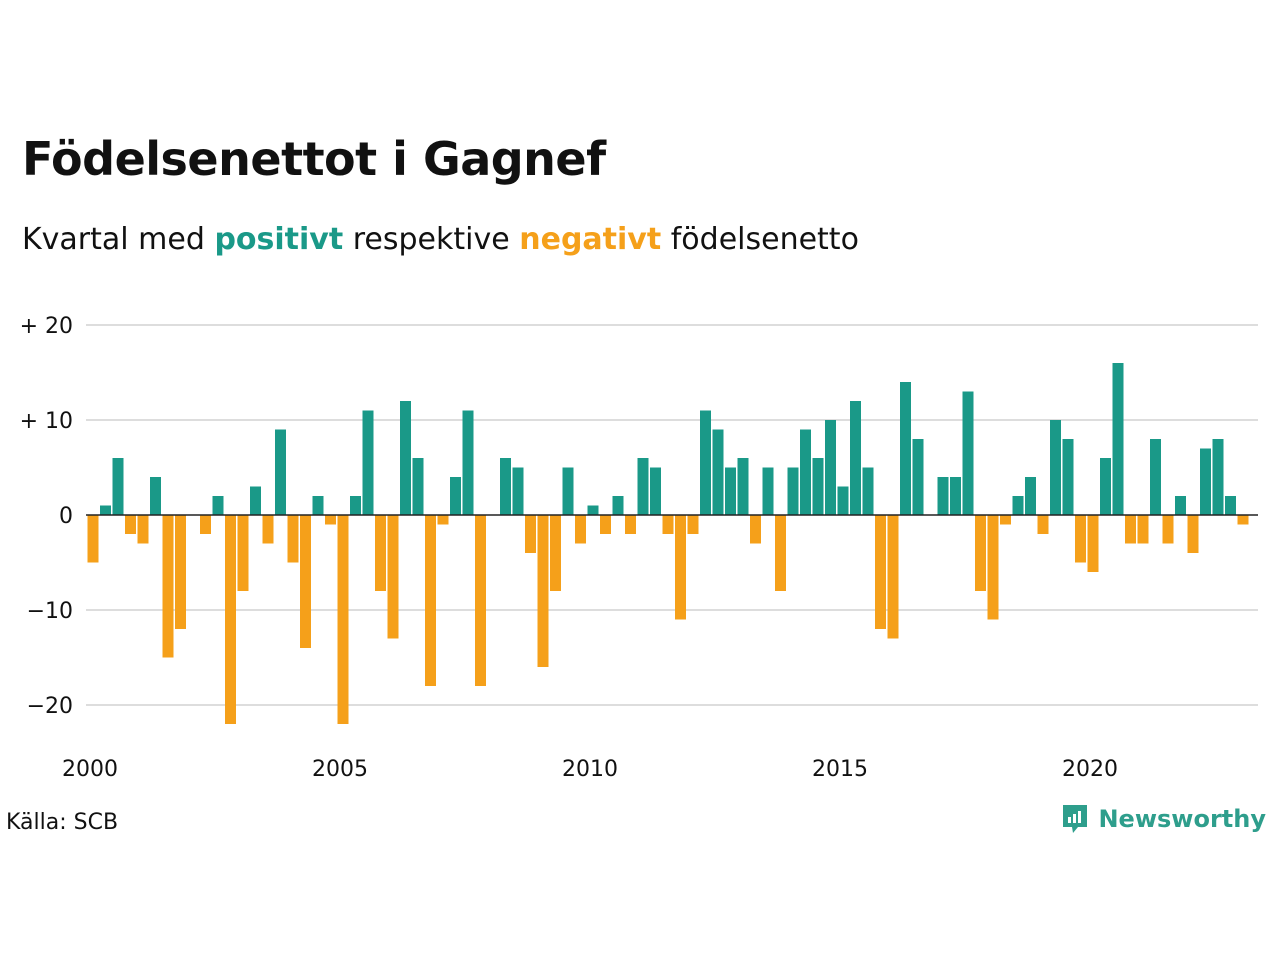  Describe the element at coordinates (590, 239) in the screenshot. I see `subtitle-negative-word: negativt` at that location.